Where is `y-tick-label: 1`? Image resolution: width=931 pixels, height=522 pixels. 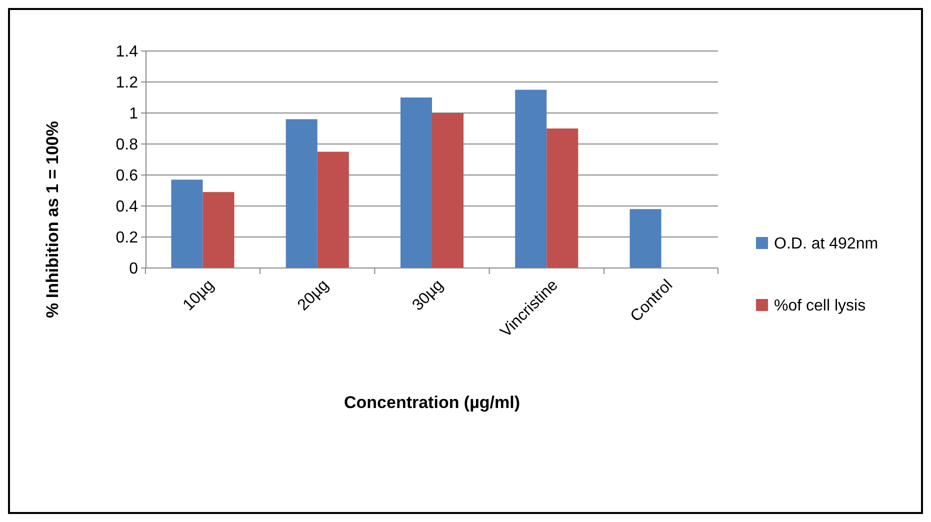
y-tick-label: 1 is located at coordinates (133, 114).